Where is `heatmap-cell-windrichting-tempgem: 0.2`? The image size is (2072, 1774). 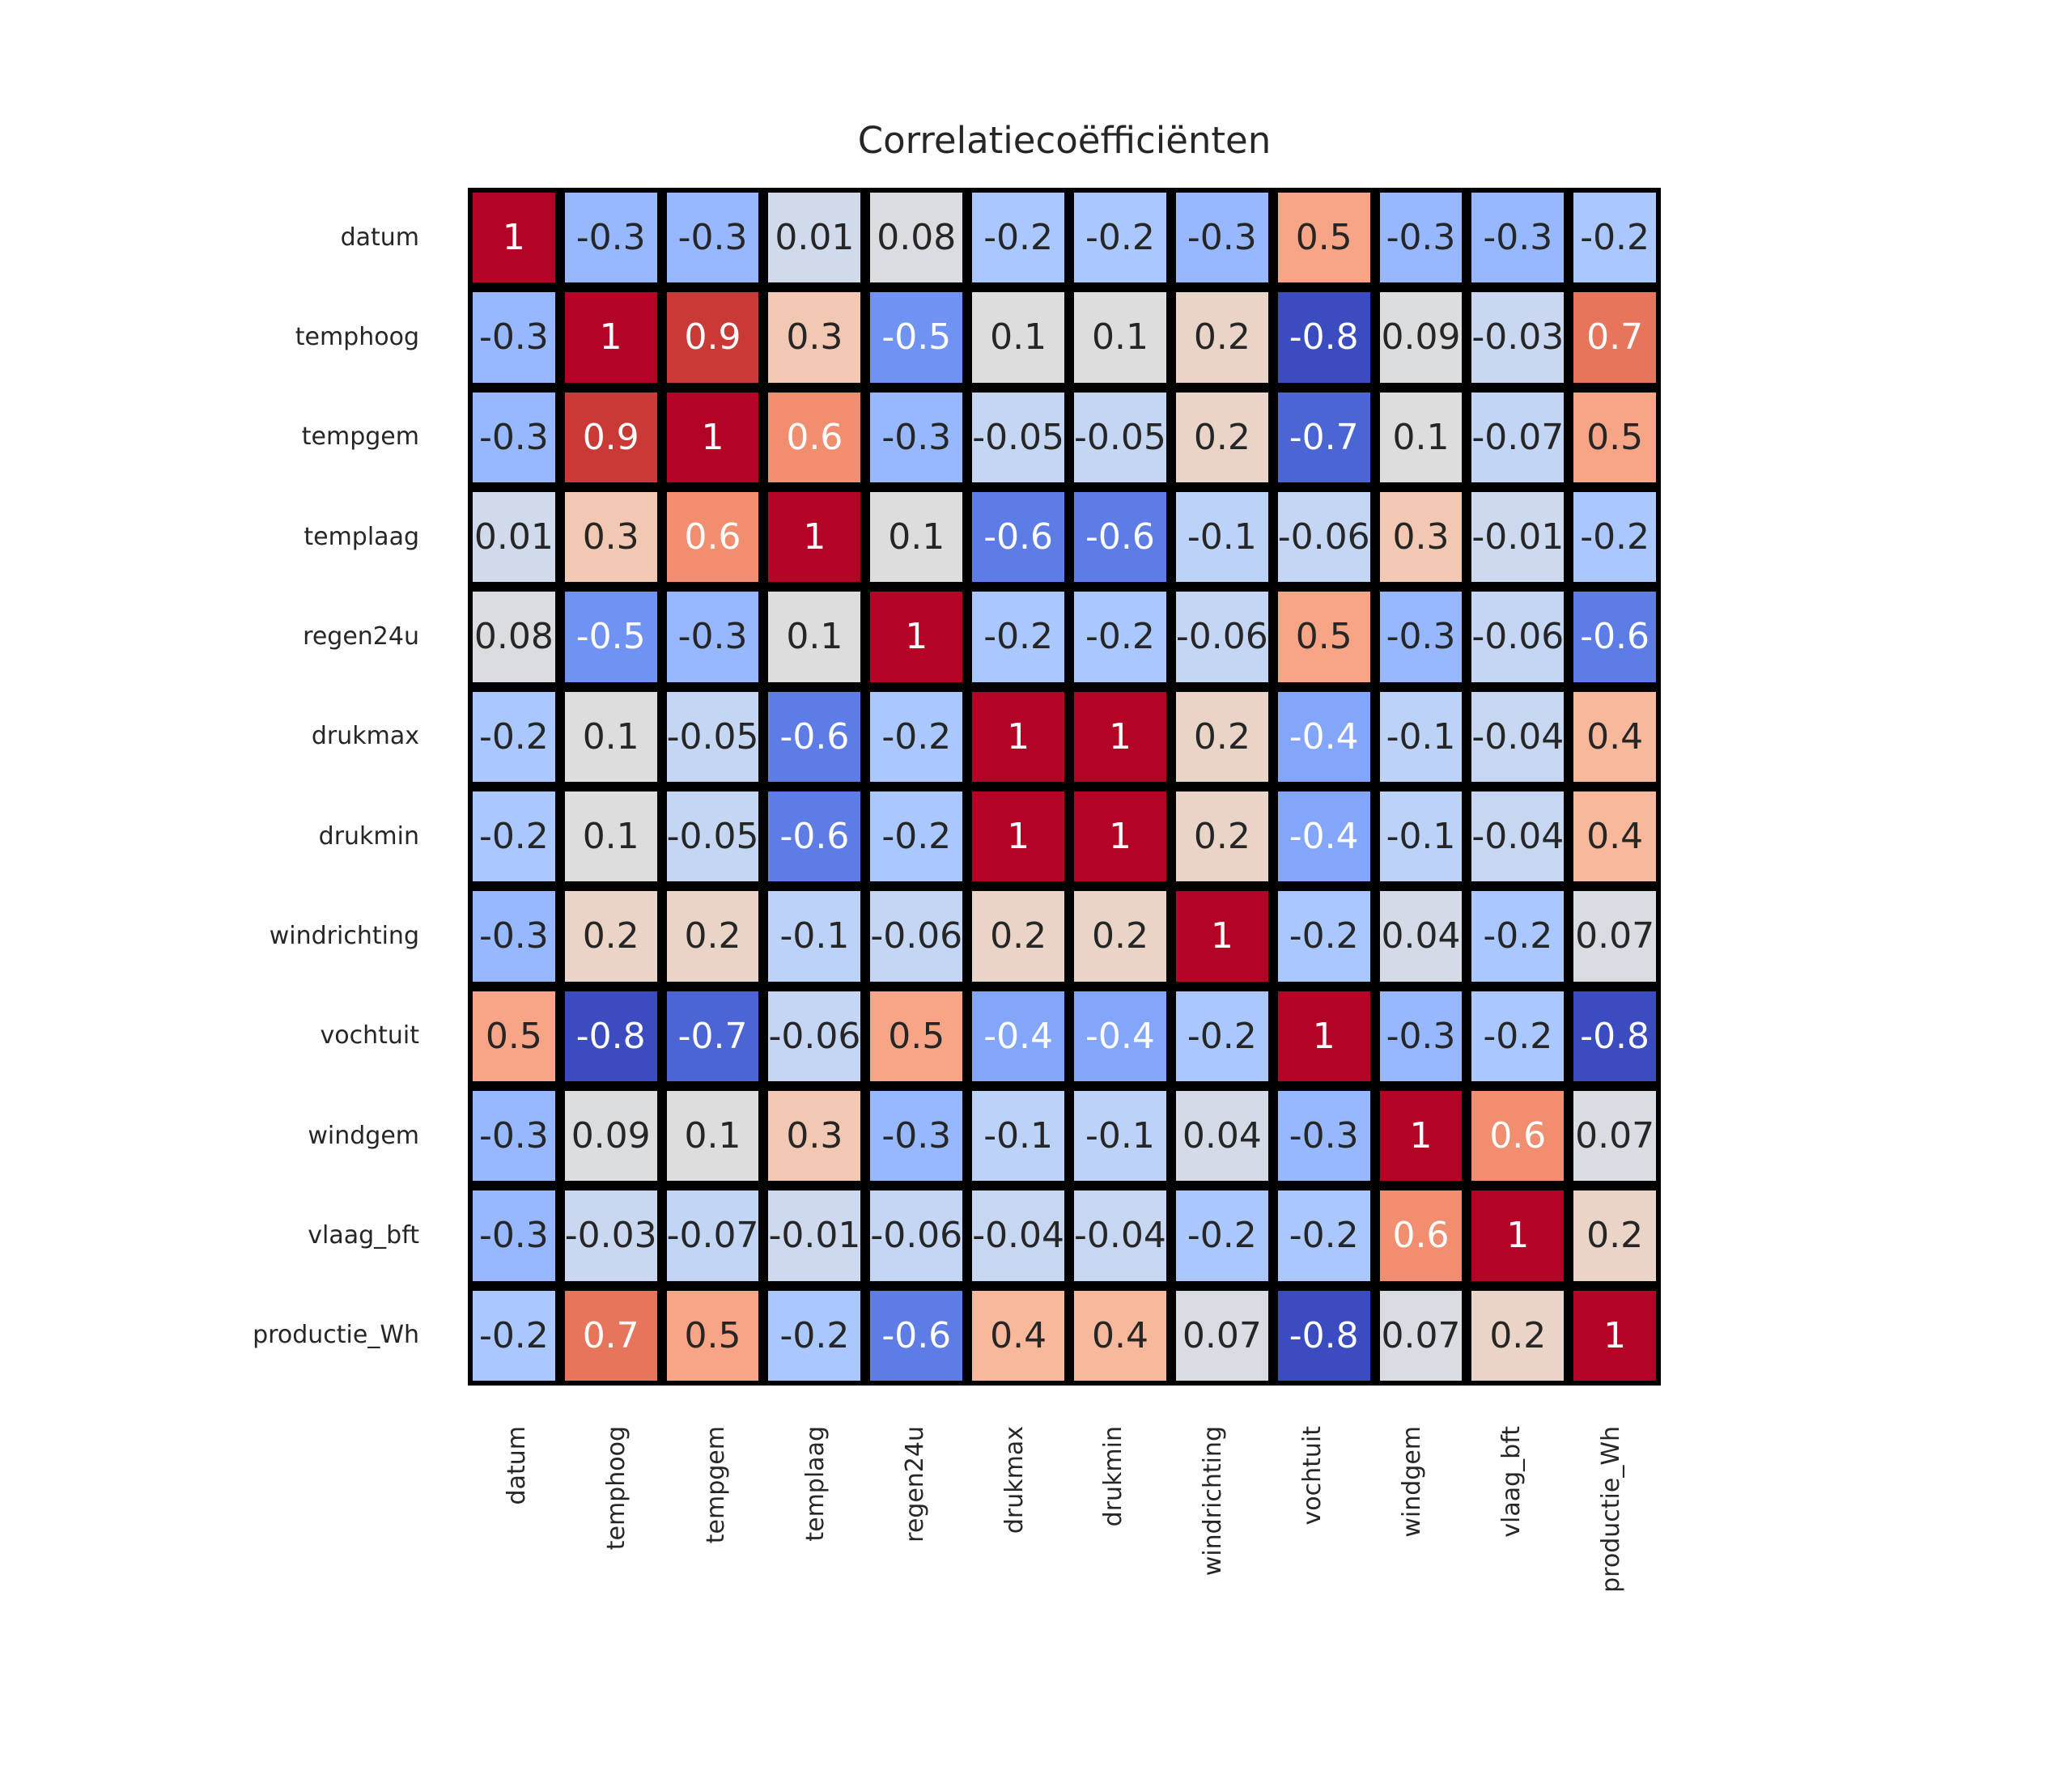
heatmap-cell-windrichting-tempgem: 0.2 is located at coordinates (712, 936).